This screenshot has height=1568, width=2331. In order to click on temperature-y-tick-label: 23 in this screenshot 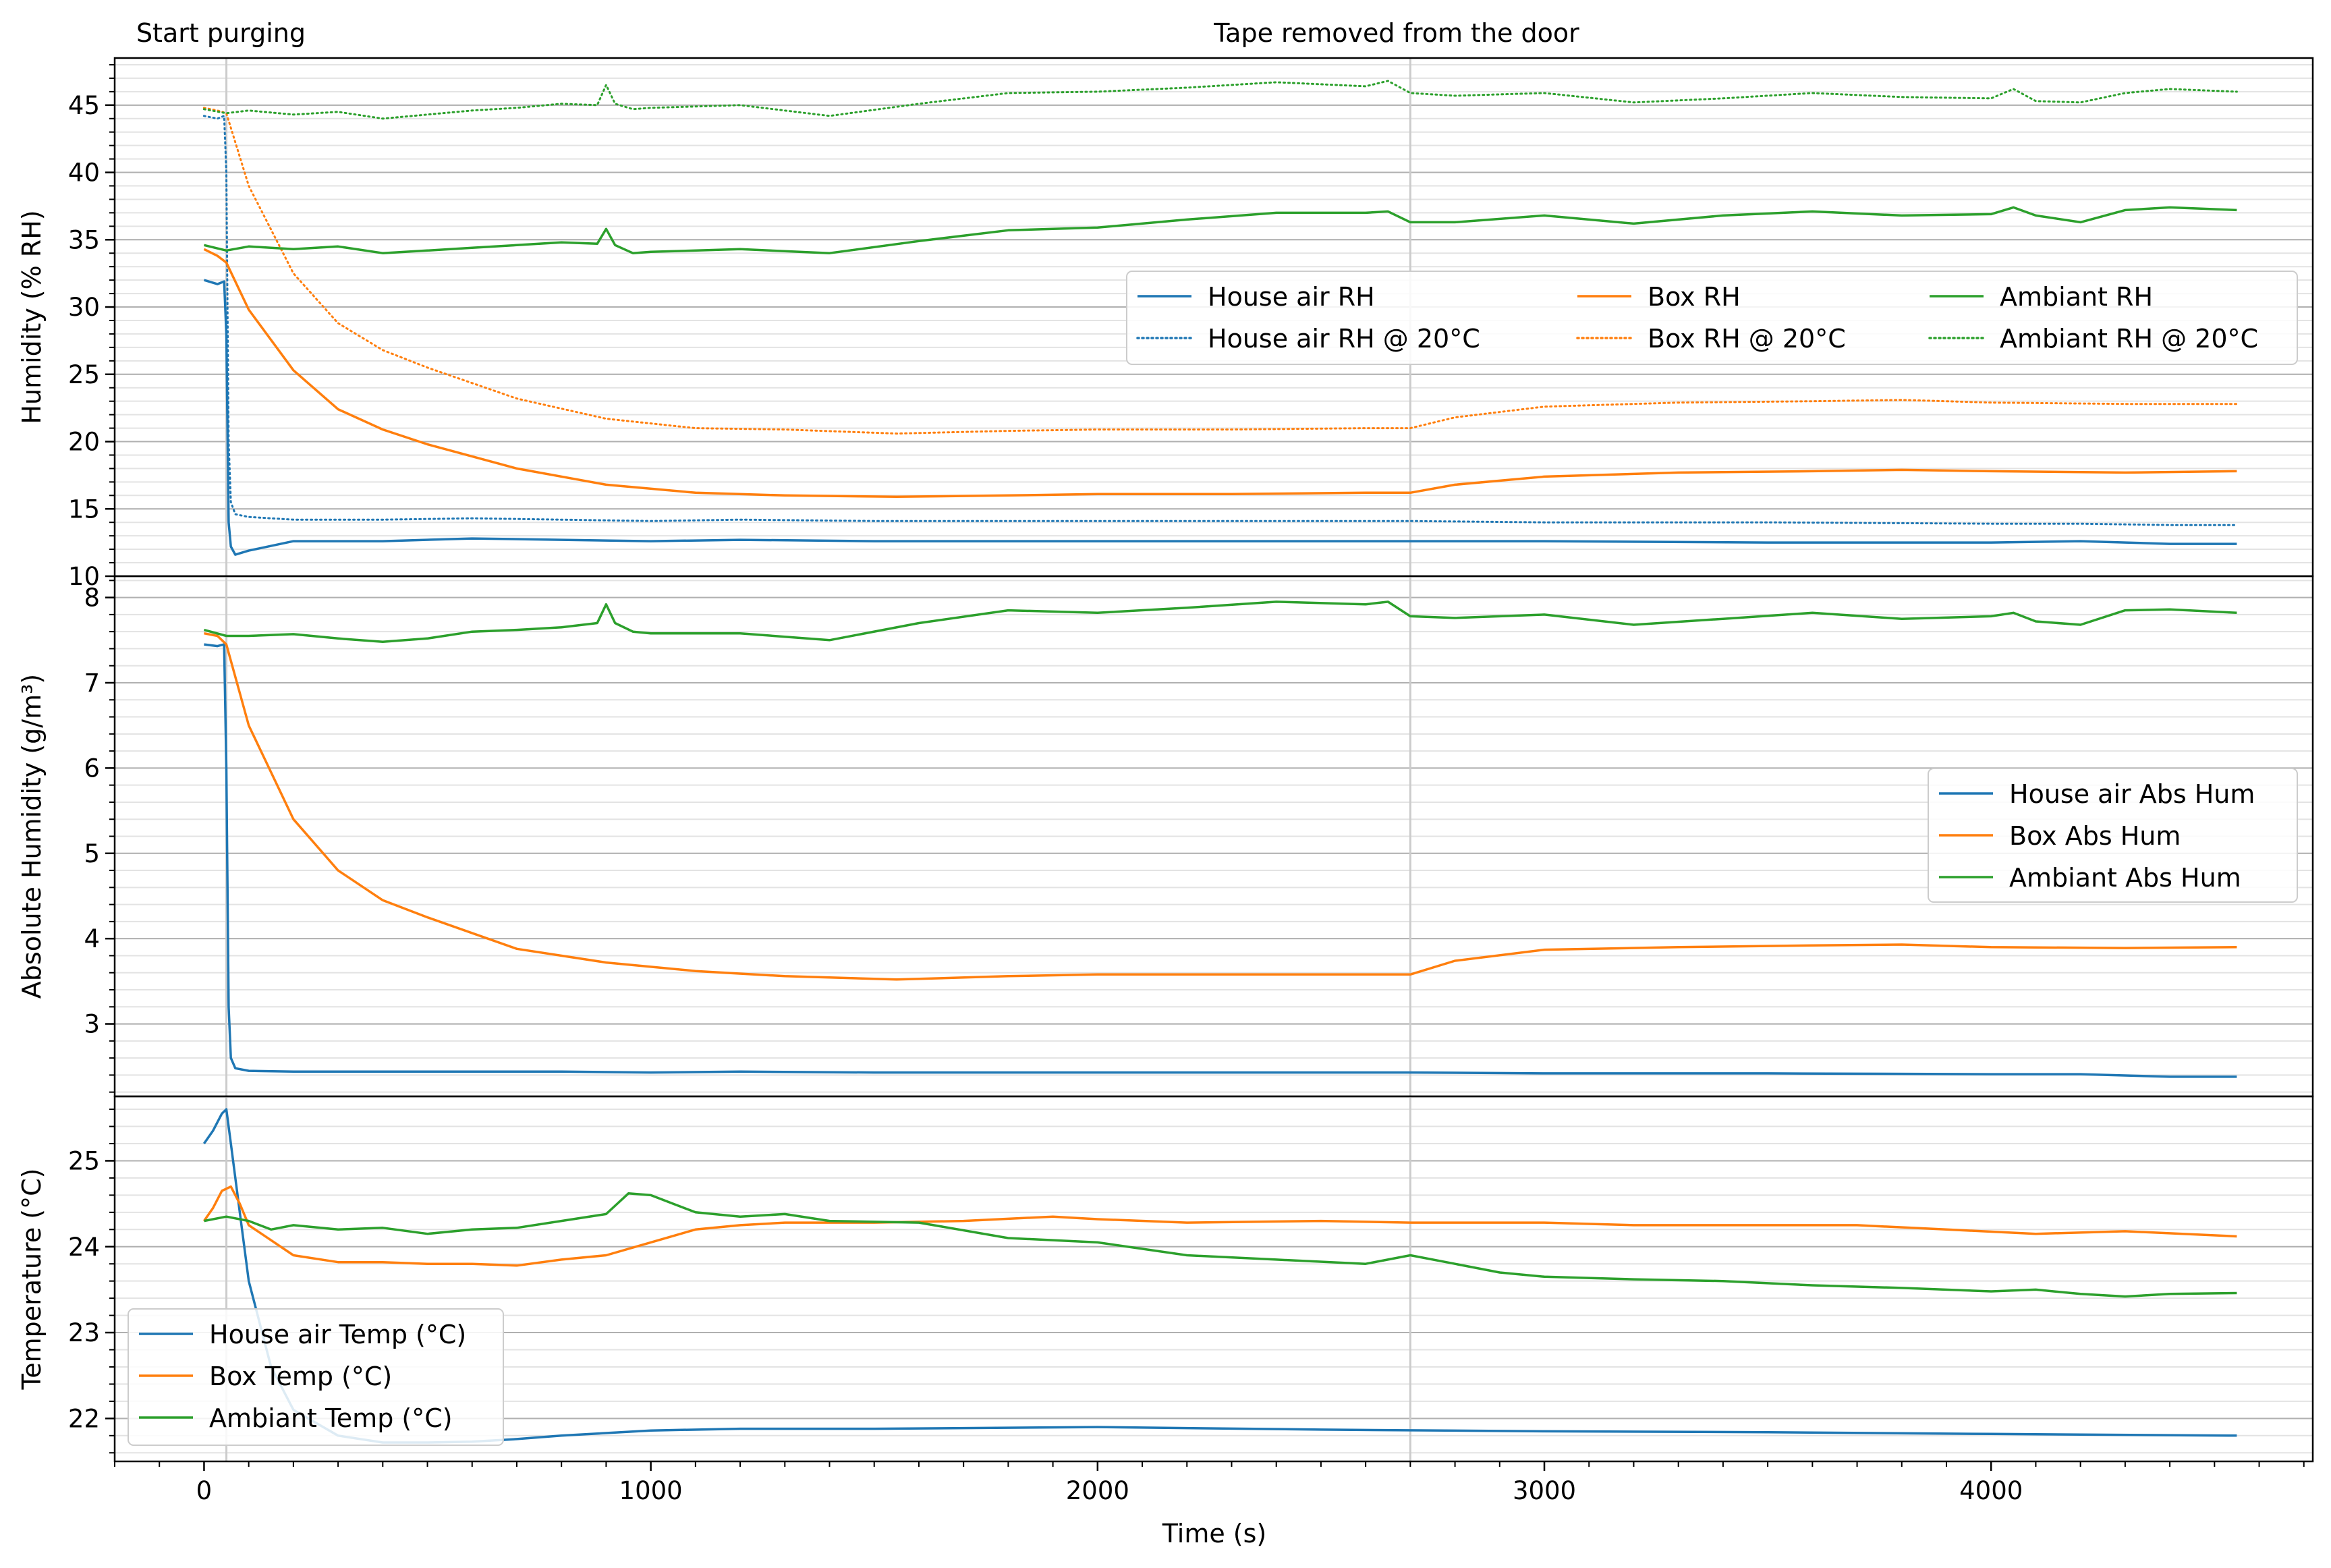, I will do `click(84, 1332)`.